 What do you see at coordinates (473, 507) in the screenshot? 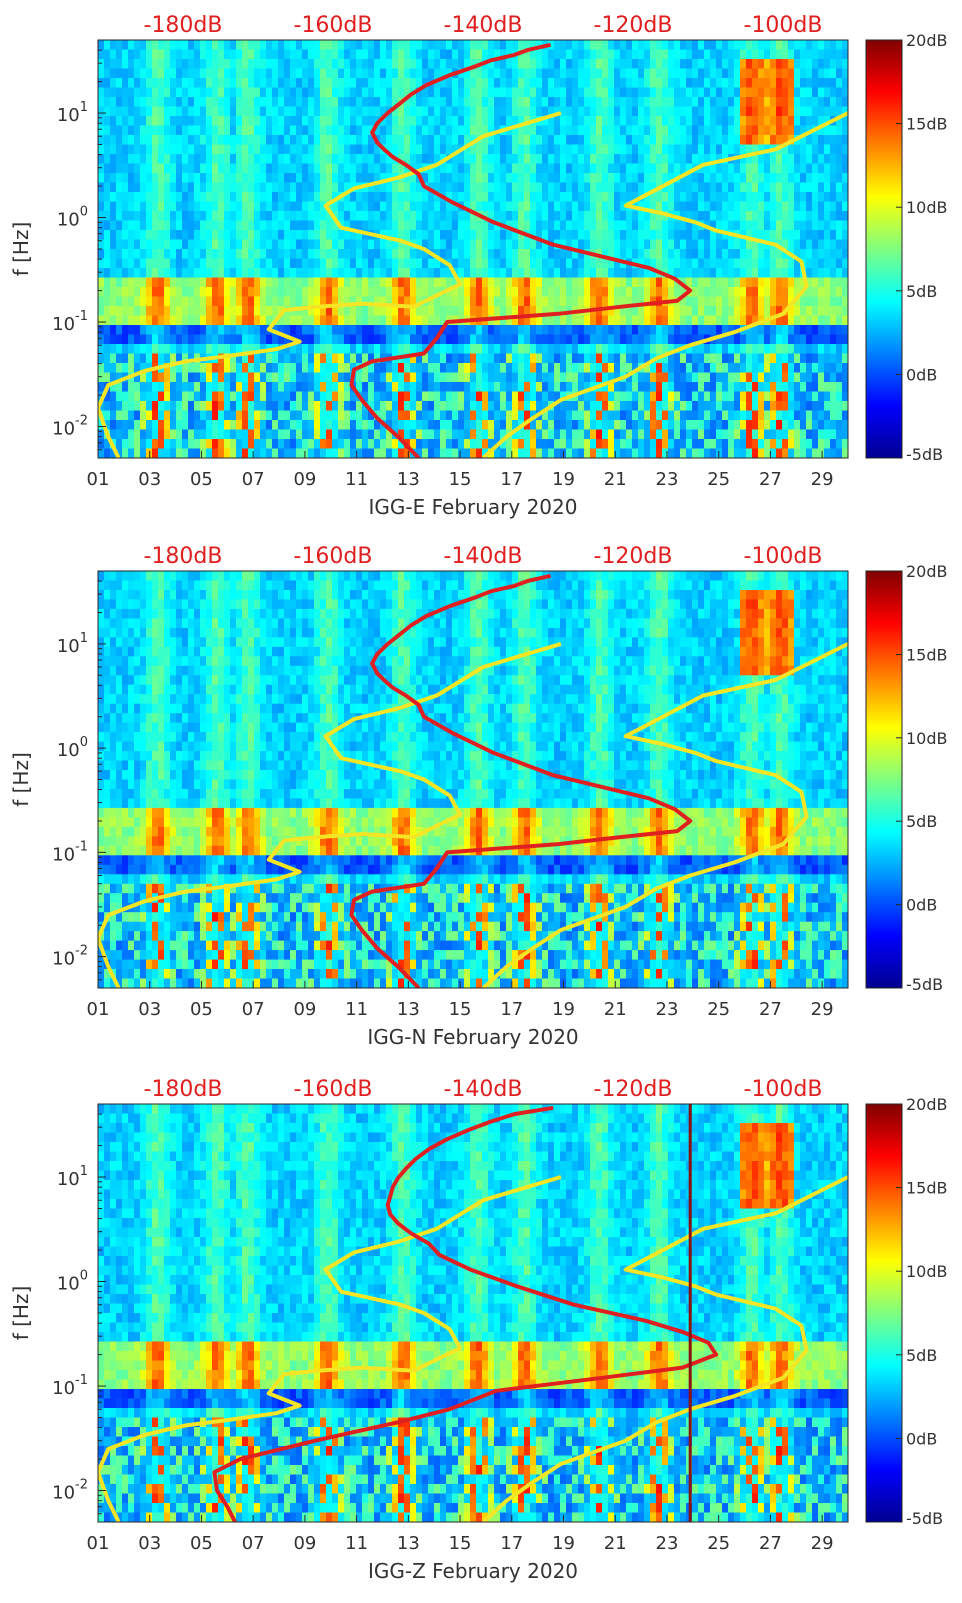
I see `x-axis-title: IGG-E February 2020` at bounding box center [473, 507].